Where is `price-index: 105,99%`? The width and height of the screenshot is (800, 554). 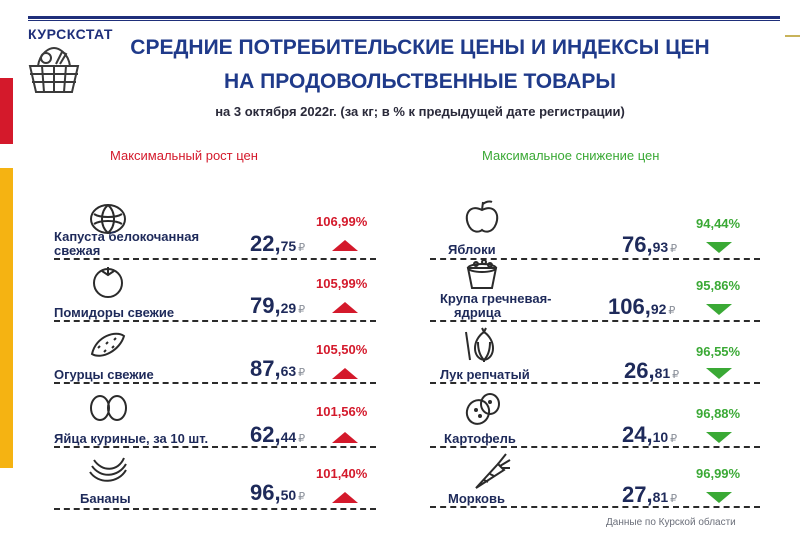 price-index: 105,99% is located at coordinates (342, 283).